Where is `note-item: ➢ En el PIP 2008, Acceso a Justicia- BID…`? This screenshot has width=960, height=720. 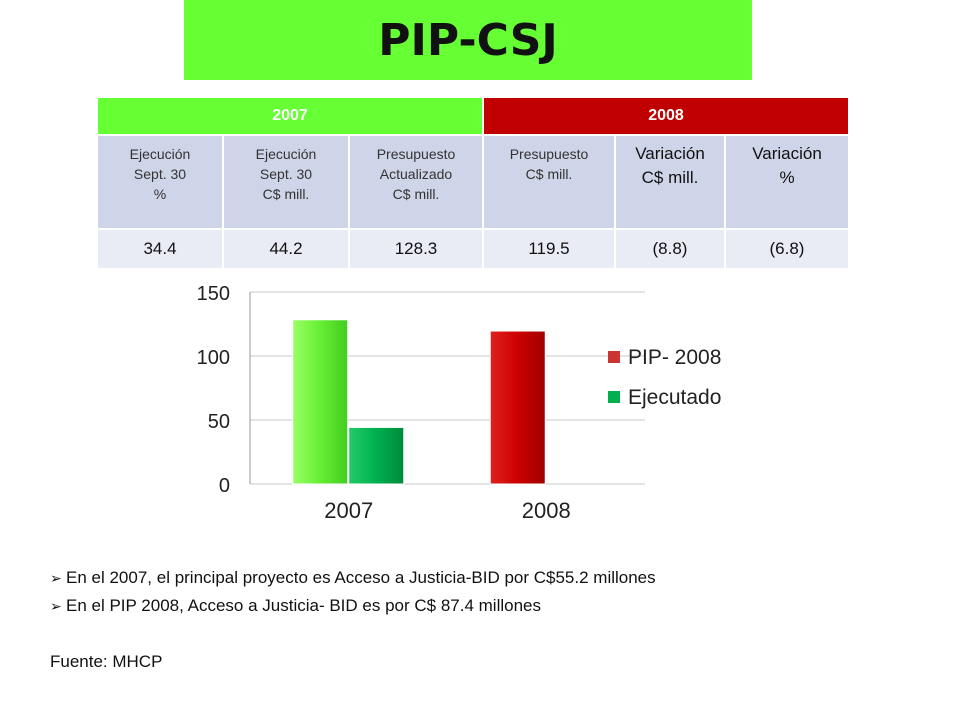
note-item: ➢ En el PIP 2008, Acceso a Justicia- BID… is located at coordinates (353, 606).